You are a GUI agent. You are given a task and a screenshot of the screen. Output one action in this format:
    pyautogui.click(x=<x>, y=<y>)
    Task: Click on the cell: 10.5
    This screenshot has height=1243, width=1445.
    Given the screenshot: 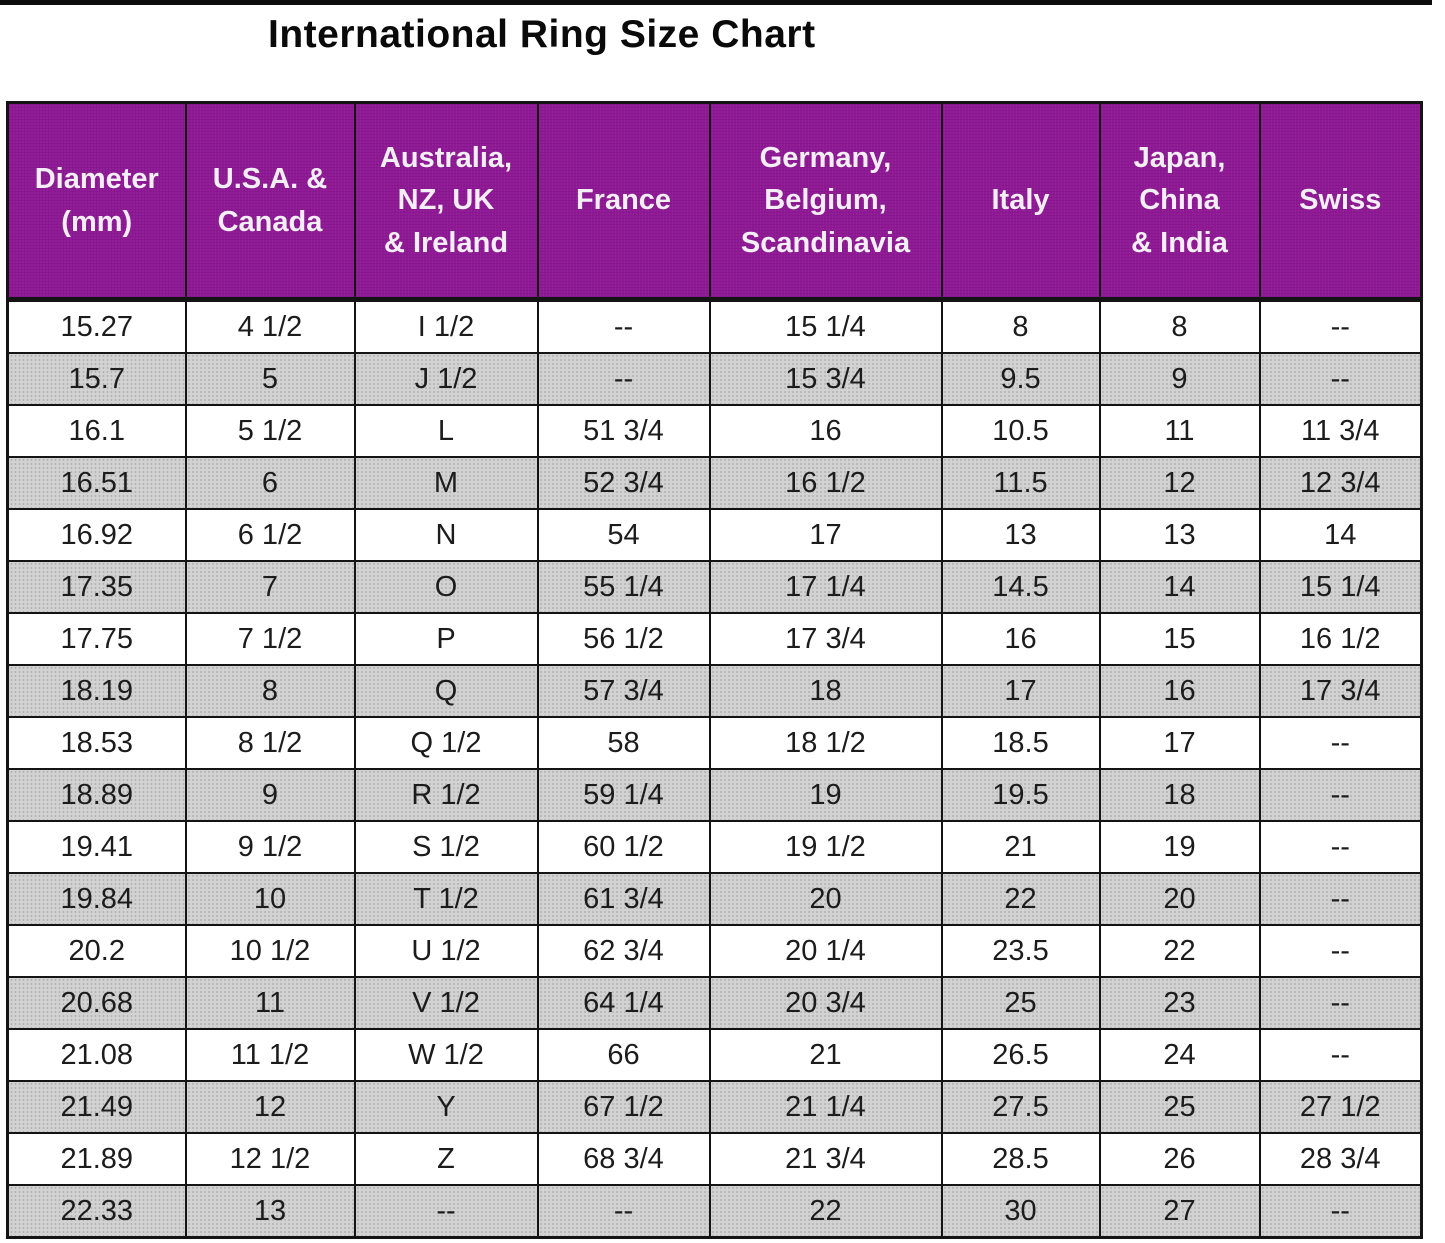 What is the action you would take?
    pyautogui.click(x=1020, y=431)
    